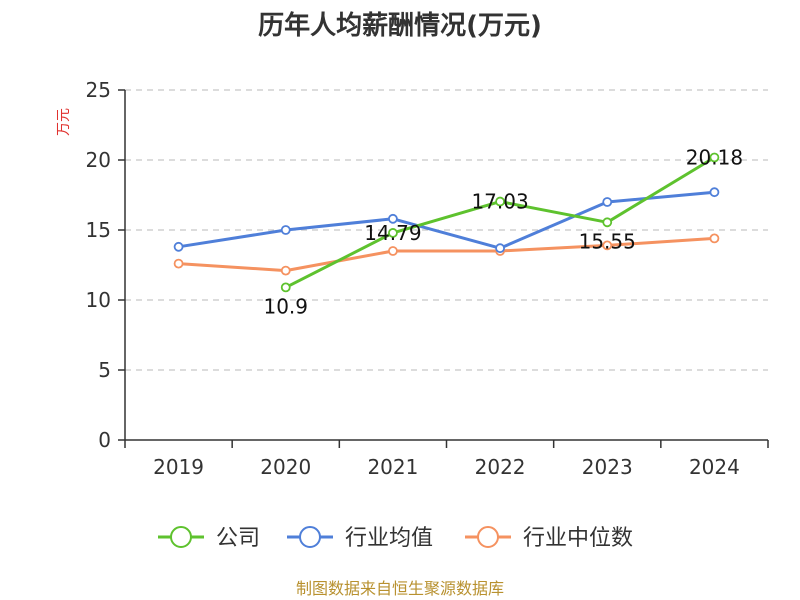 The width and height of the screenshot is (800, 600). What do you see at coordinates (285, 306) in the screenshot?
I see `data-label: 10.9` at bounding box center [285, 306].